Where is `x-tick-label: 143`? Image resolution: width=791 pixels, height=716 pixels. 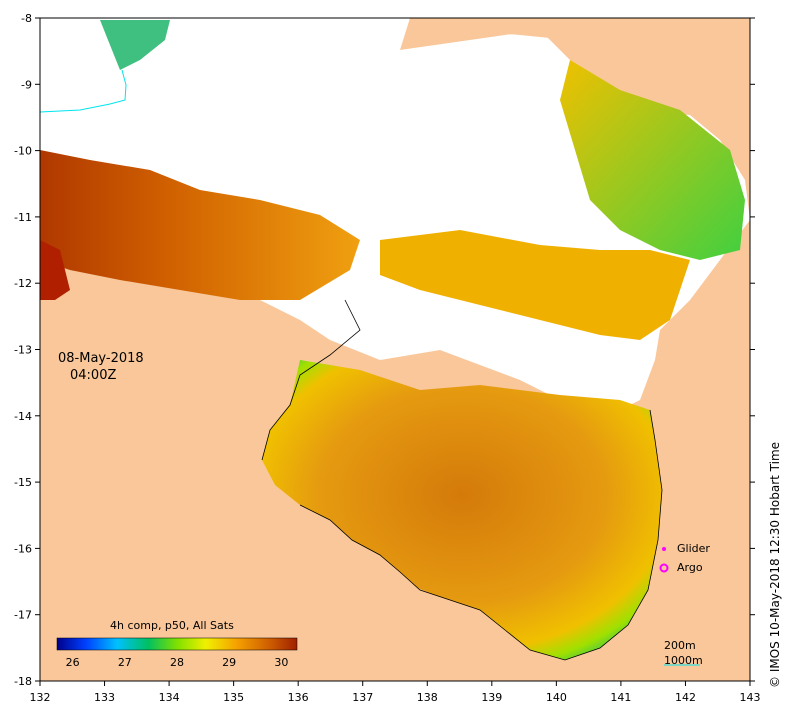 x-tick-label: 143 is located at coordinates (750, 697).